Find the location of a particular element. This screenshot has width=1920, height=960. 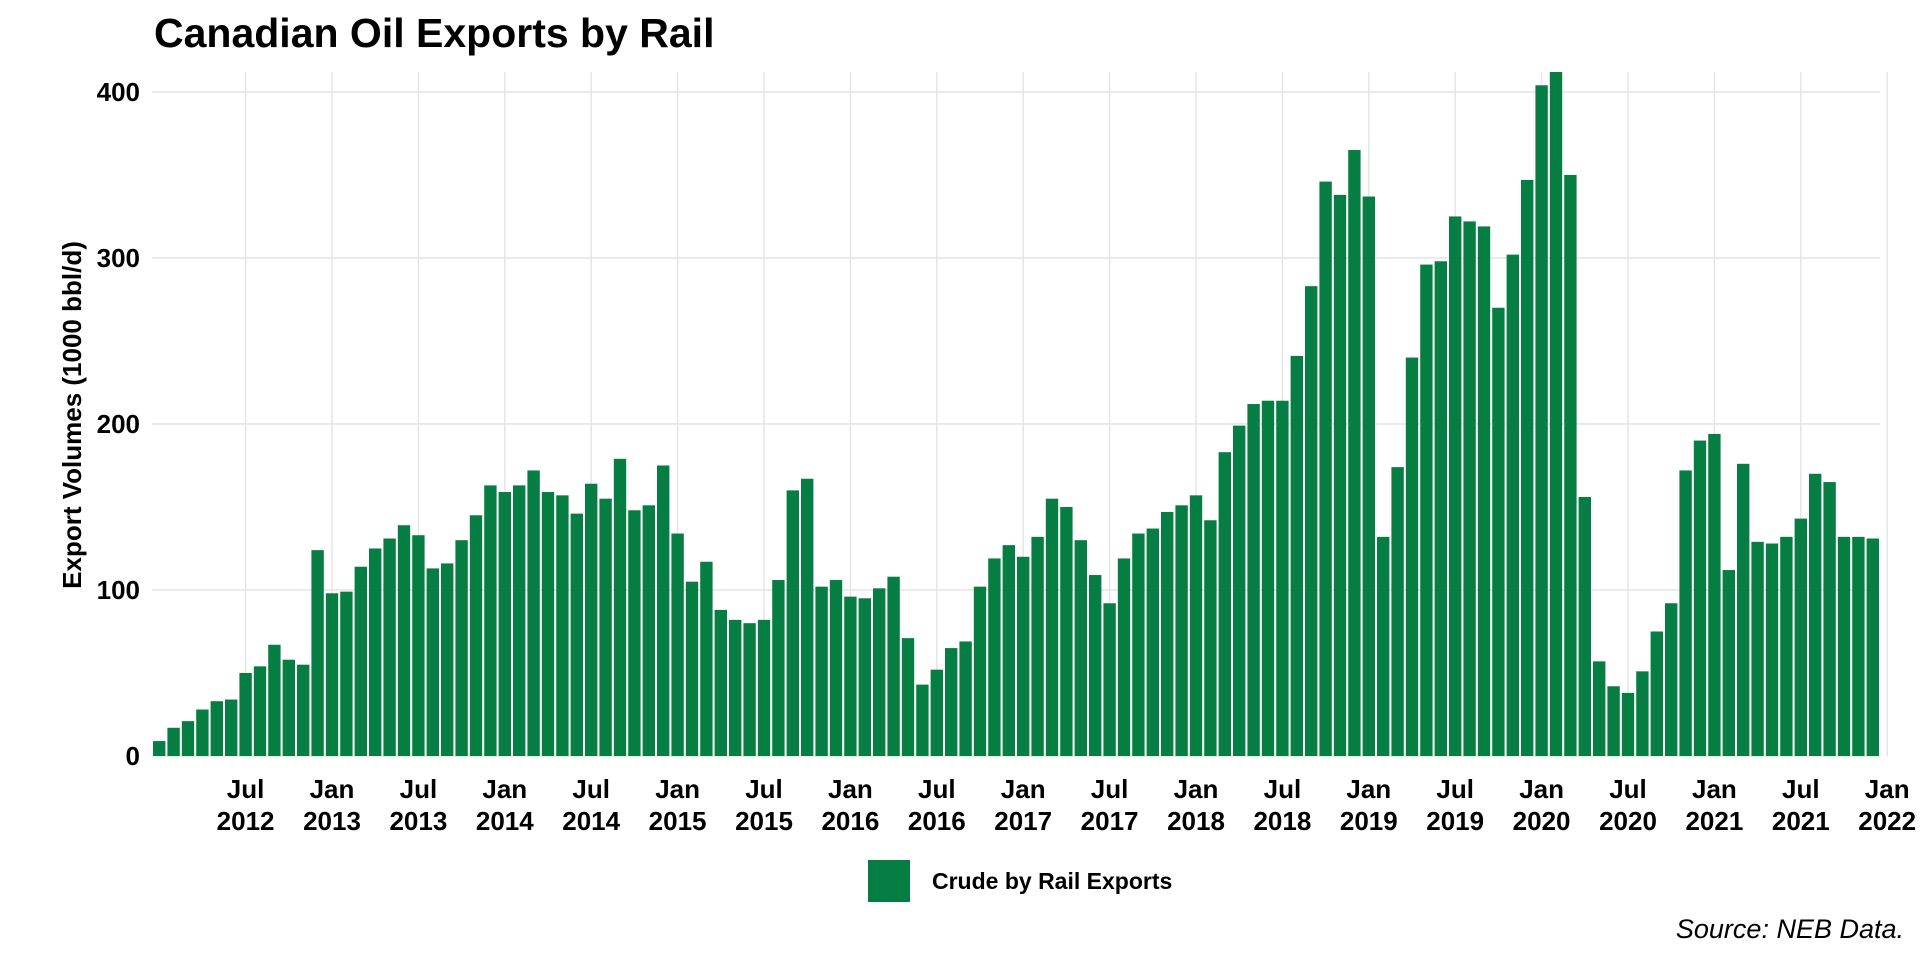

legend-swatch is located at coordinates (889, 881).